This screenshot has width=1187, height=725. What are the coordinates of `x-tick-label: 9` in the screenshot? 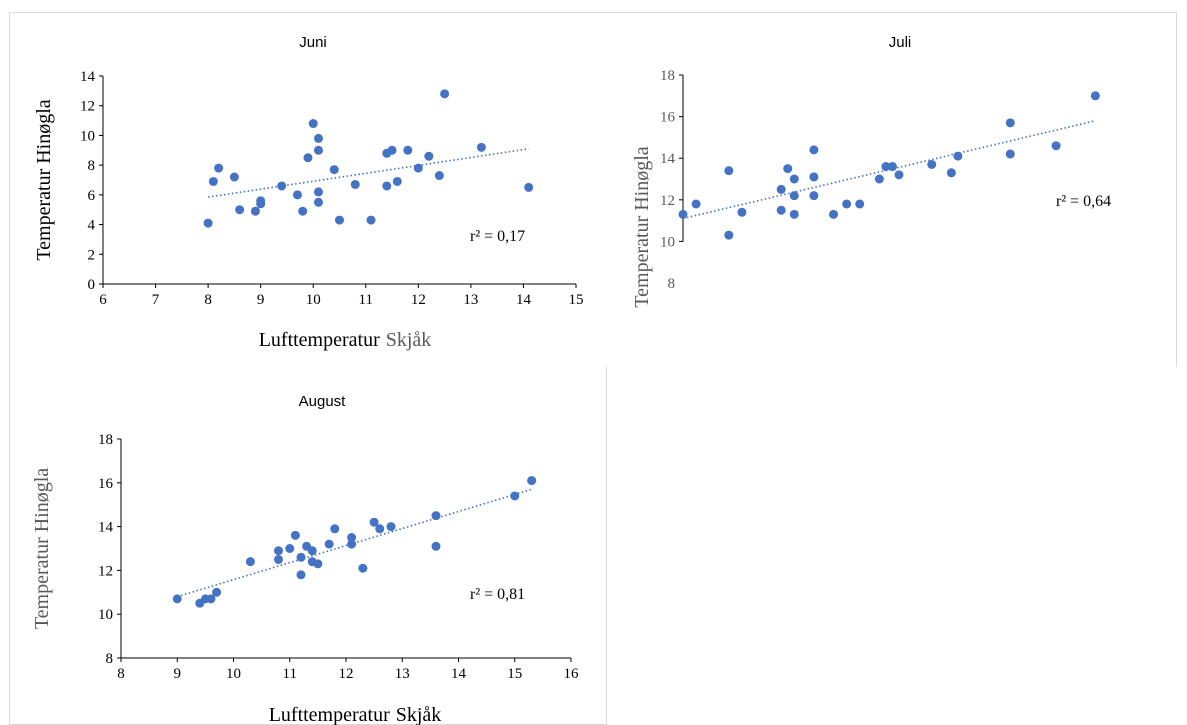 It's located at (261, 300).